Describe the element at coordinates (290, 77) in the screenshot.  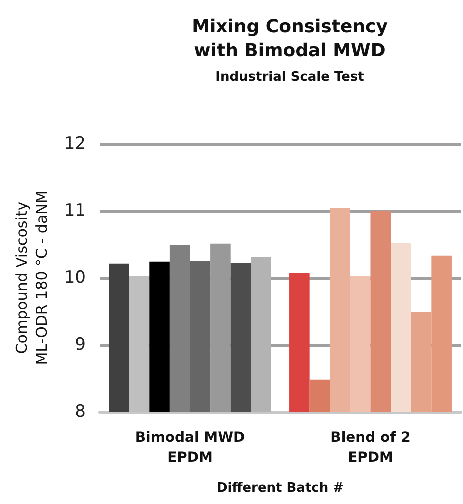
I see `chart-subtitle: Industrial Scale Test` at that location.